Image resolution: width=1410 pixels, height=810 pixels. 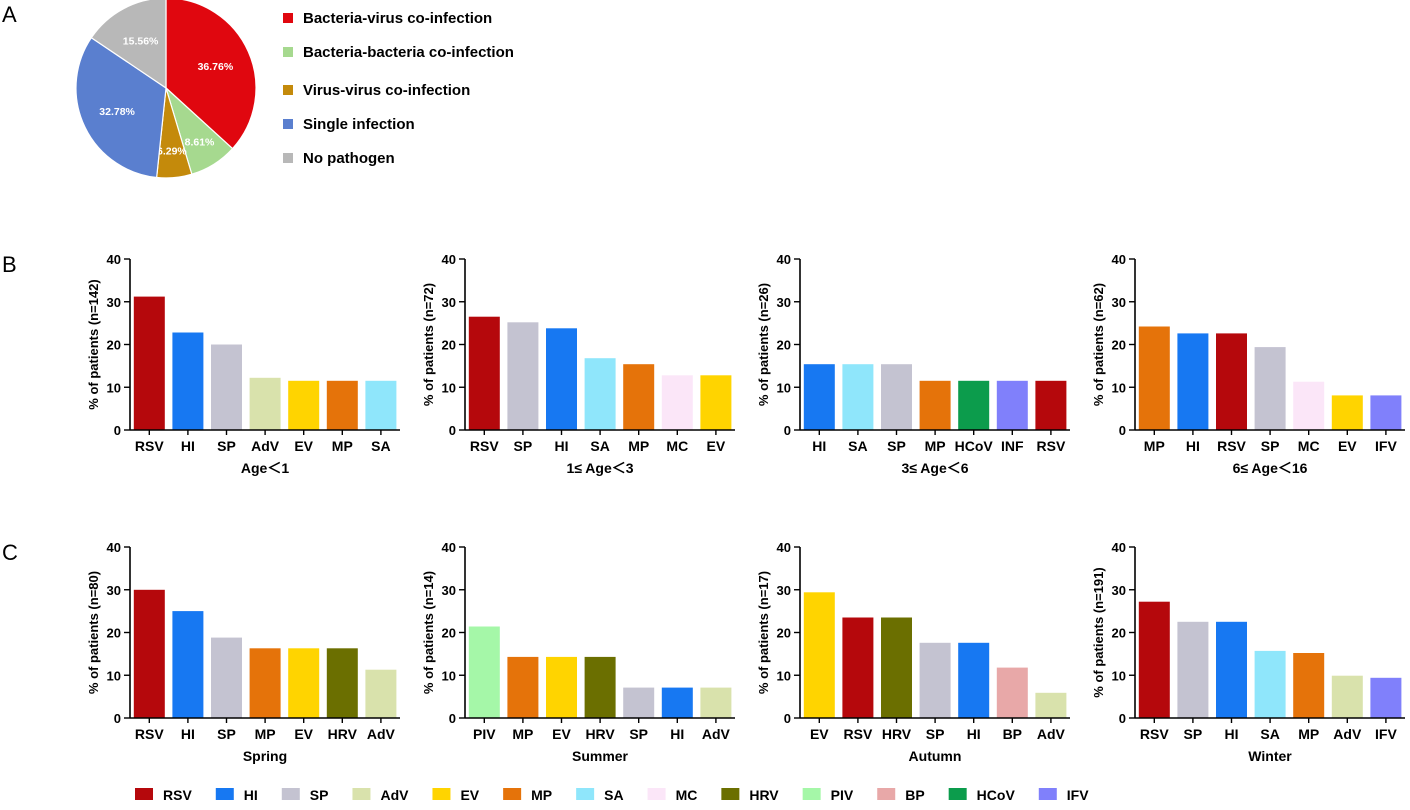 What do you see at coordinates (441, 794) in the screenshot?
I see `legend-swatch-ev` at bounding box center [441, 794].